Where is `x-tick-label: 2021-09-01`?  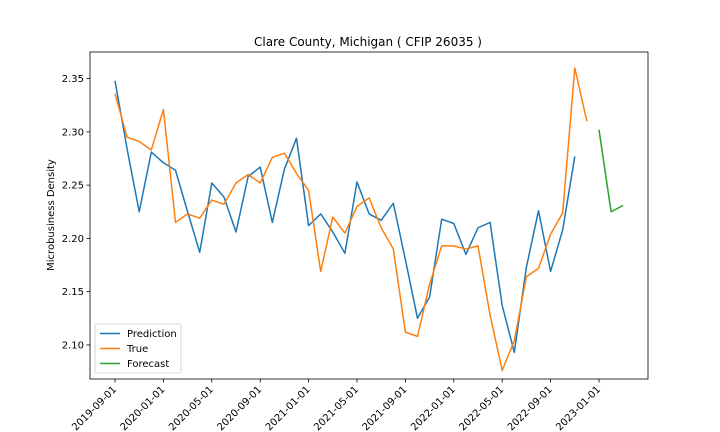
x-tick-label: 2021-09-01 is located at coordinates (385, 408).